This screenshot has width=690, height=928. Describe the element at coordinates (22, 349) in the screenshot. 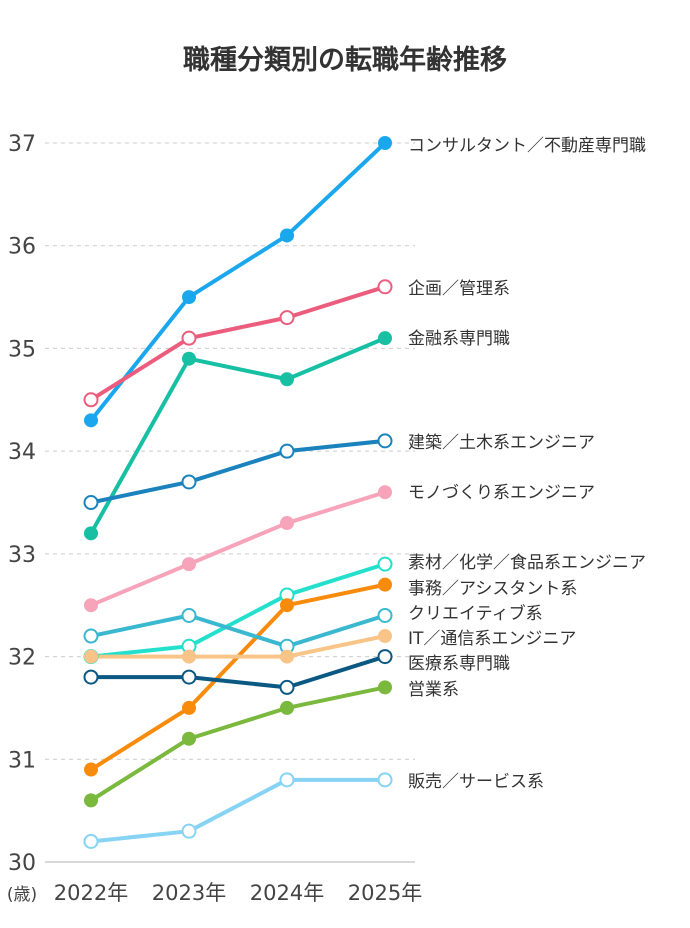

I see `y-tick-label: 35` at that location.